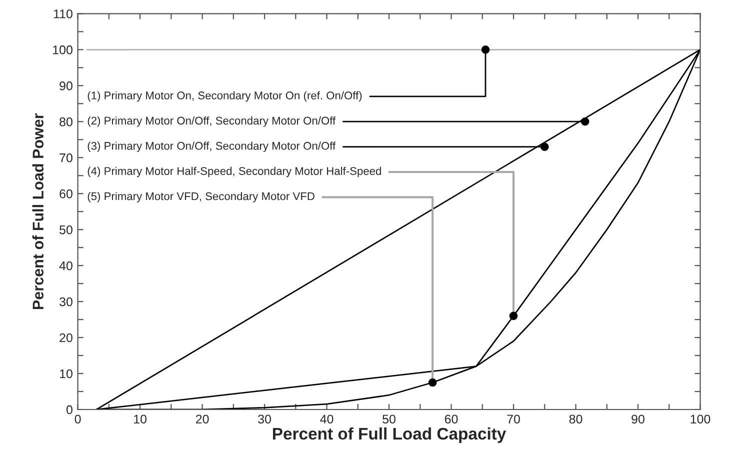  Describe the element at coordinates (66, 337) in the screenshot. I see `y-tick-label: 20` at that location.